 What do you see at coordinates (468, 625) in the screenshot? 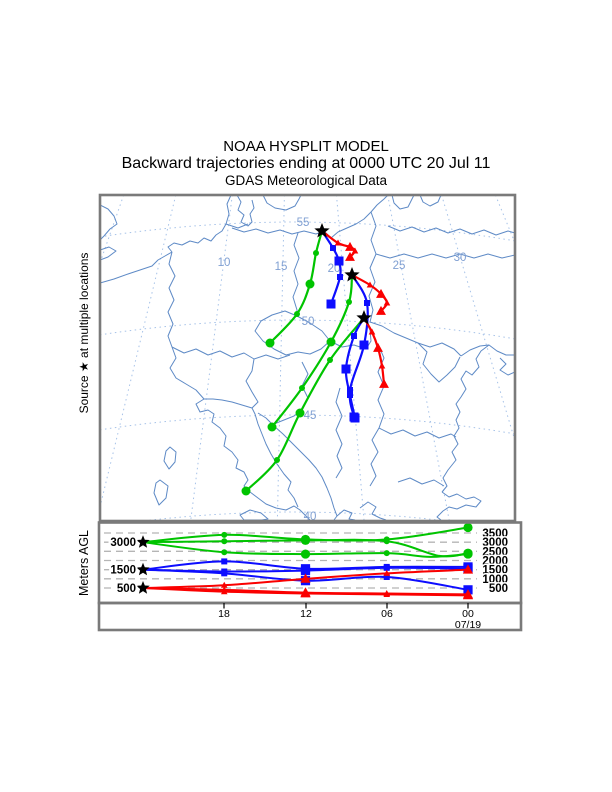
I see `time-axis-date-label: 07/19` at bounding box center [468, 625].